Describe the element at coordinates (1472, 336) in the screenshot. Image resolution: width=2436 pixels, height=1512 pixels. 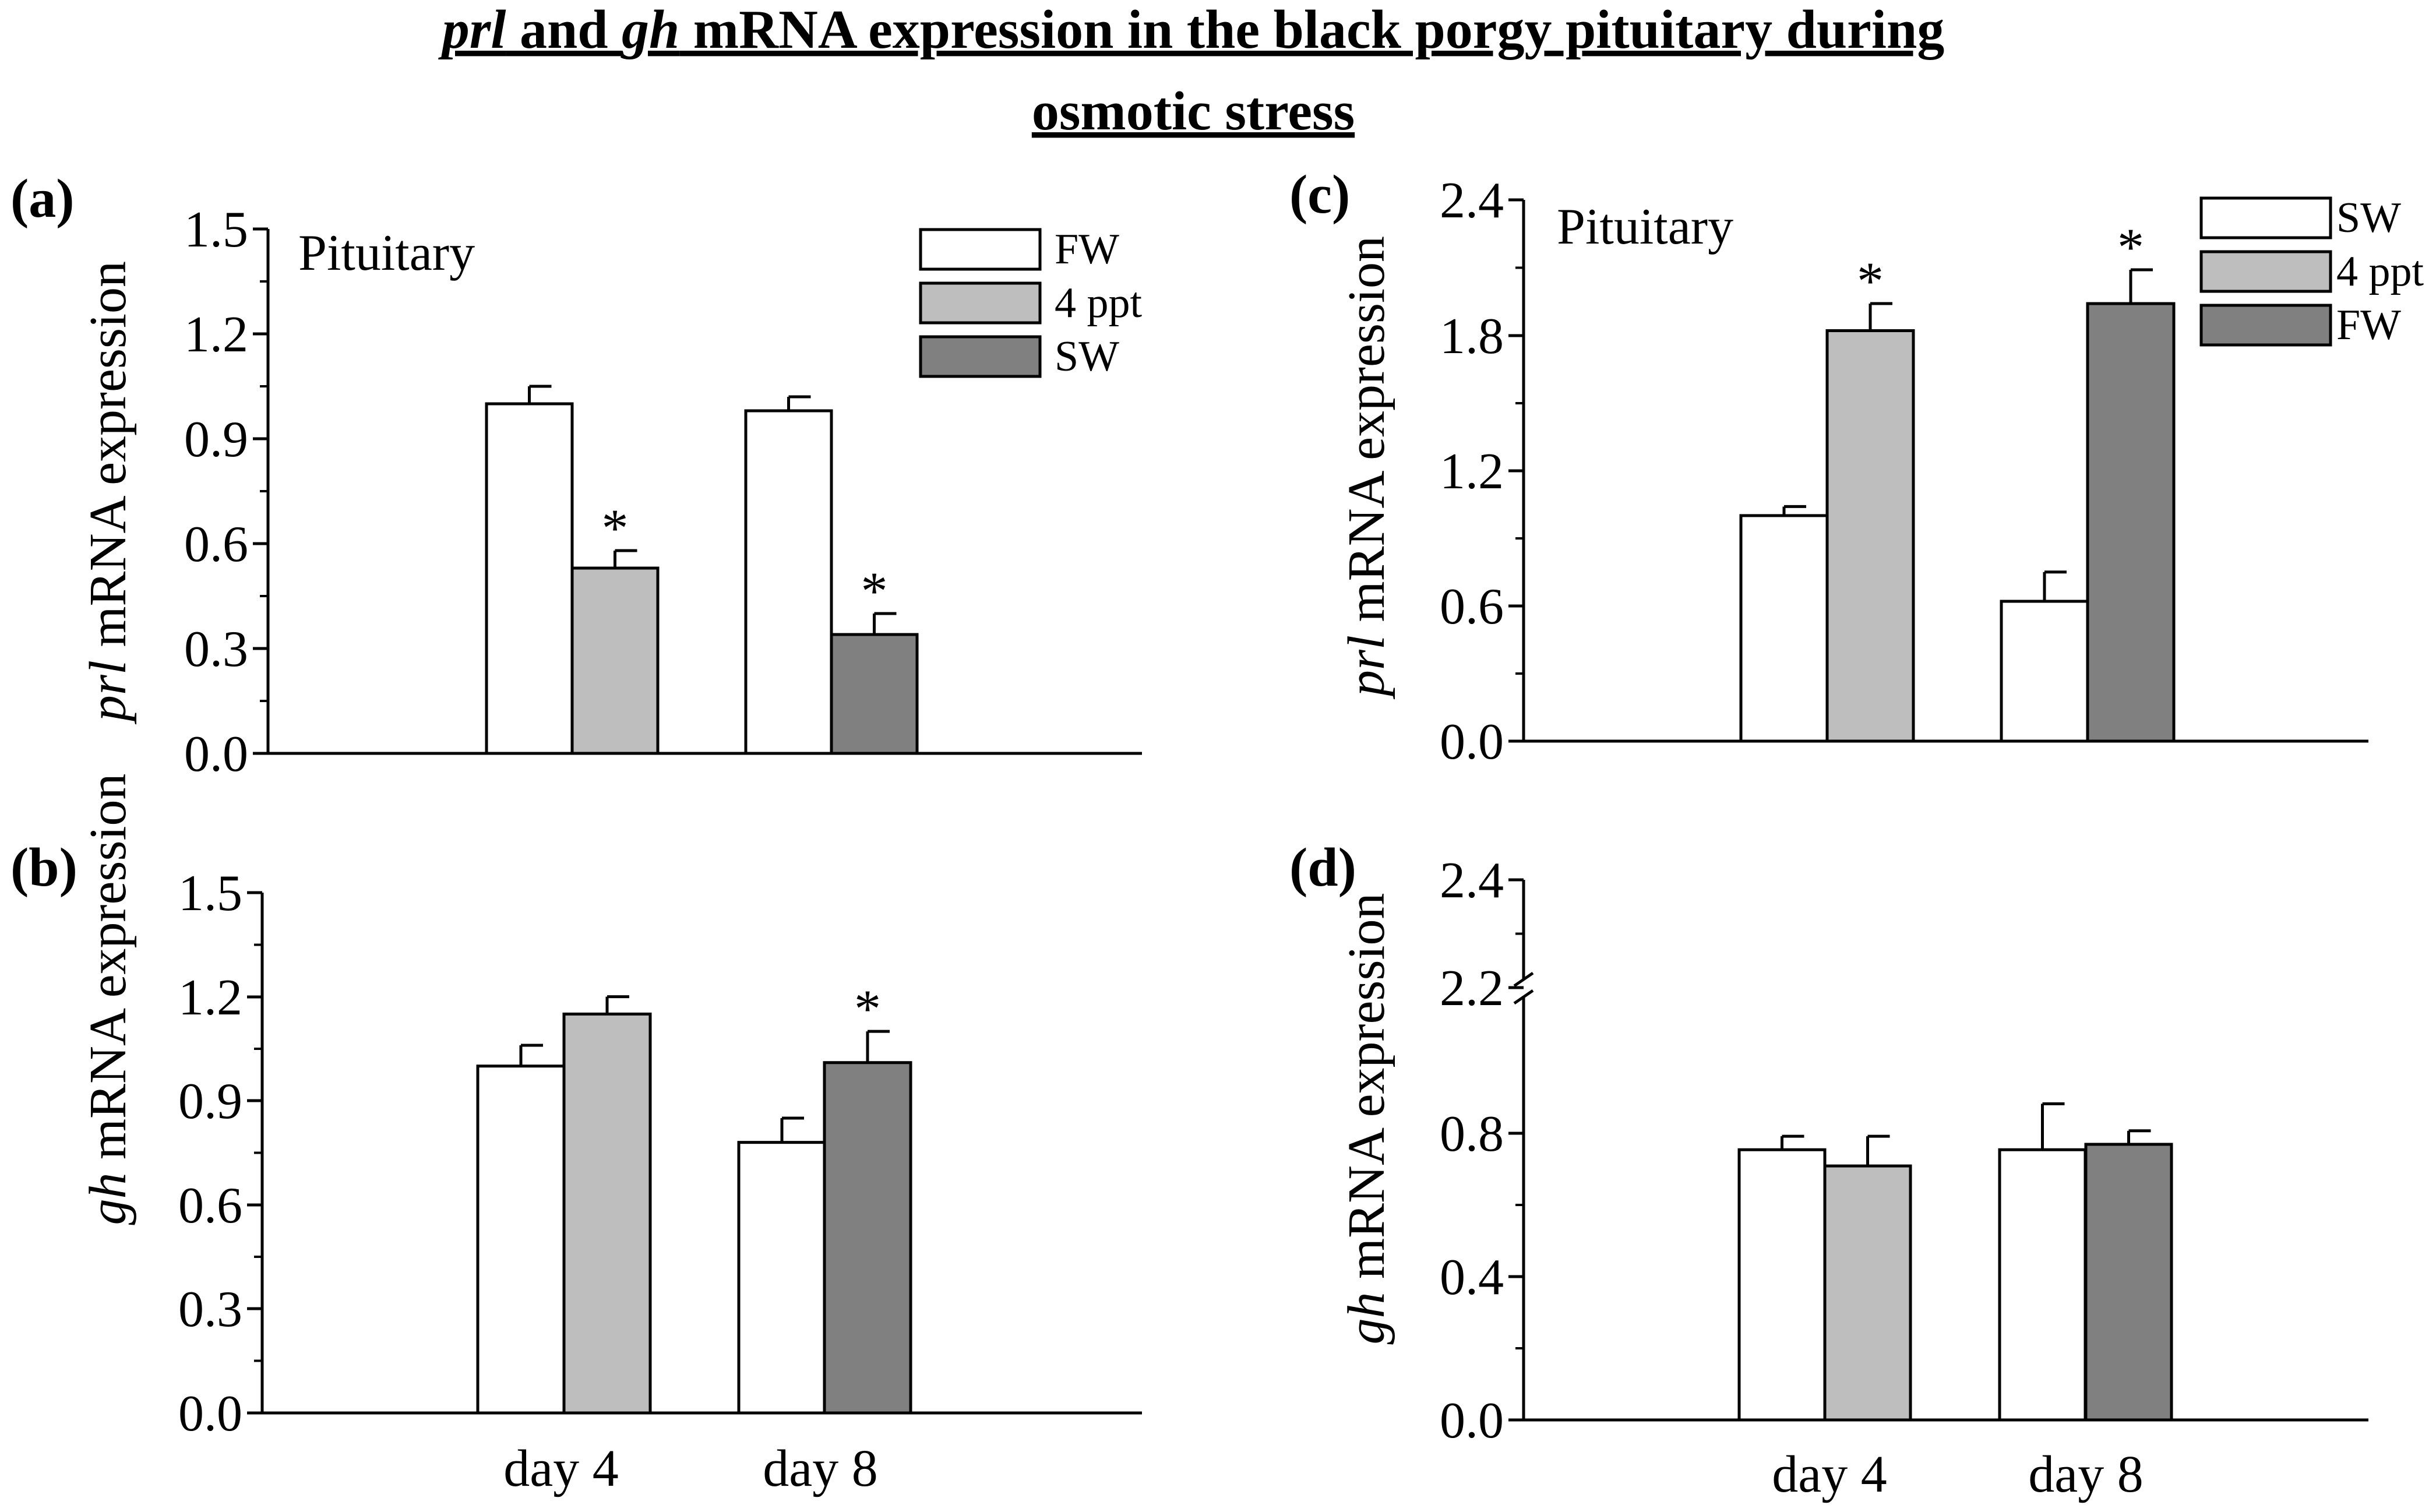
I see `y-tick-label: 1.8` at that location.